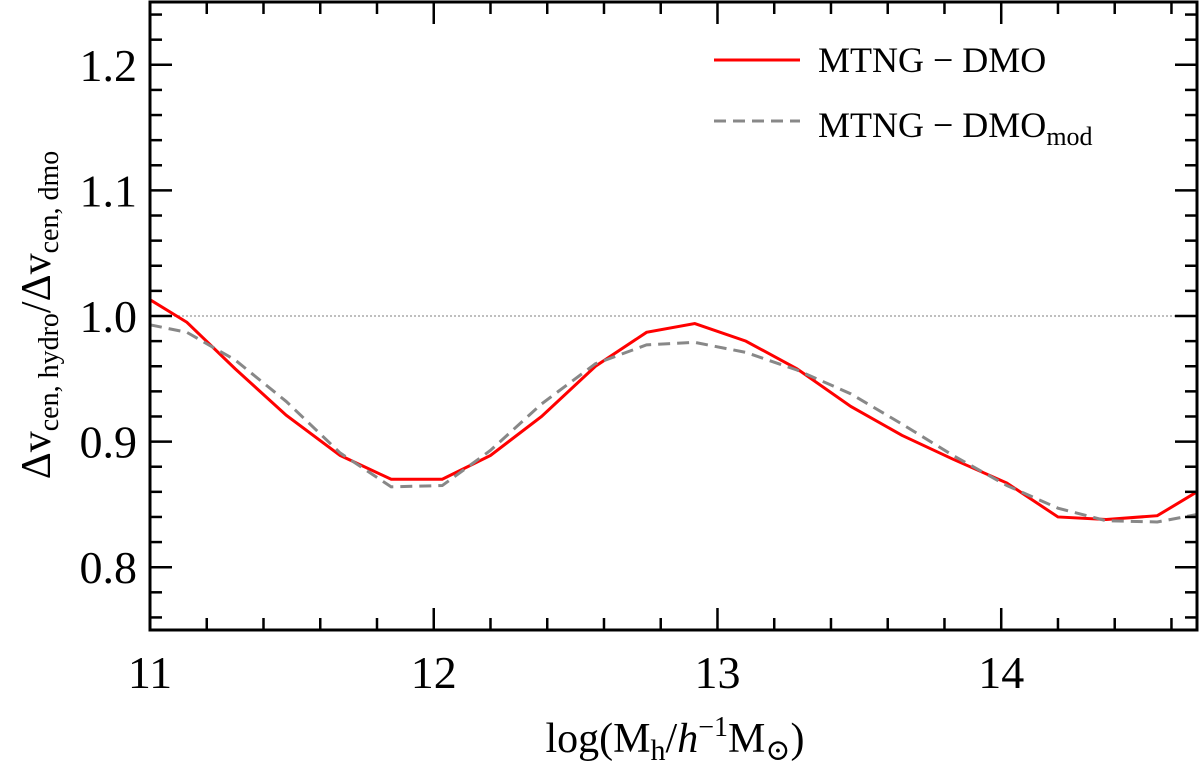 The image size is (1200, 764). What do you see at coordinates (109, 65) in the screenshot?
I see `y-tick-label: 1.2` at bounding box center [109, 65].